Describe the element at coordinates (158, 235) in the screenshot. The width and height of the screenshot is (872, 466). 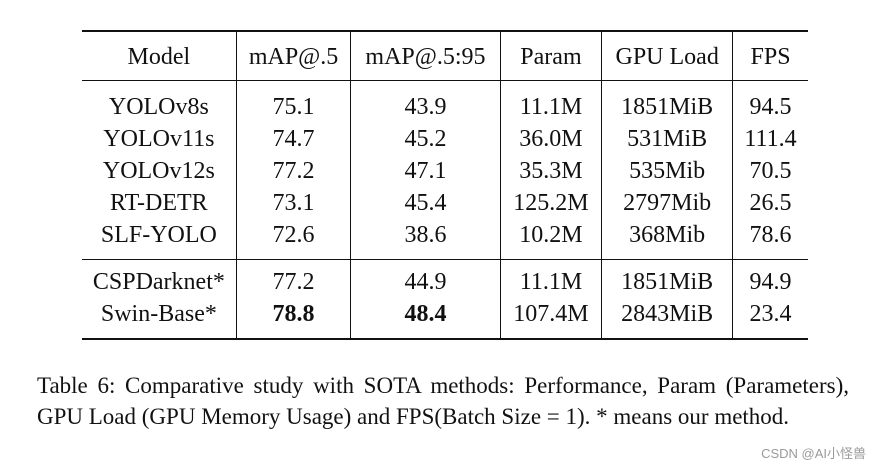
I see `cell-model: SLF-YOLO` at that location.